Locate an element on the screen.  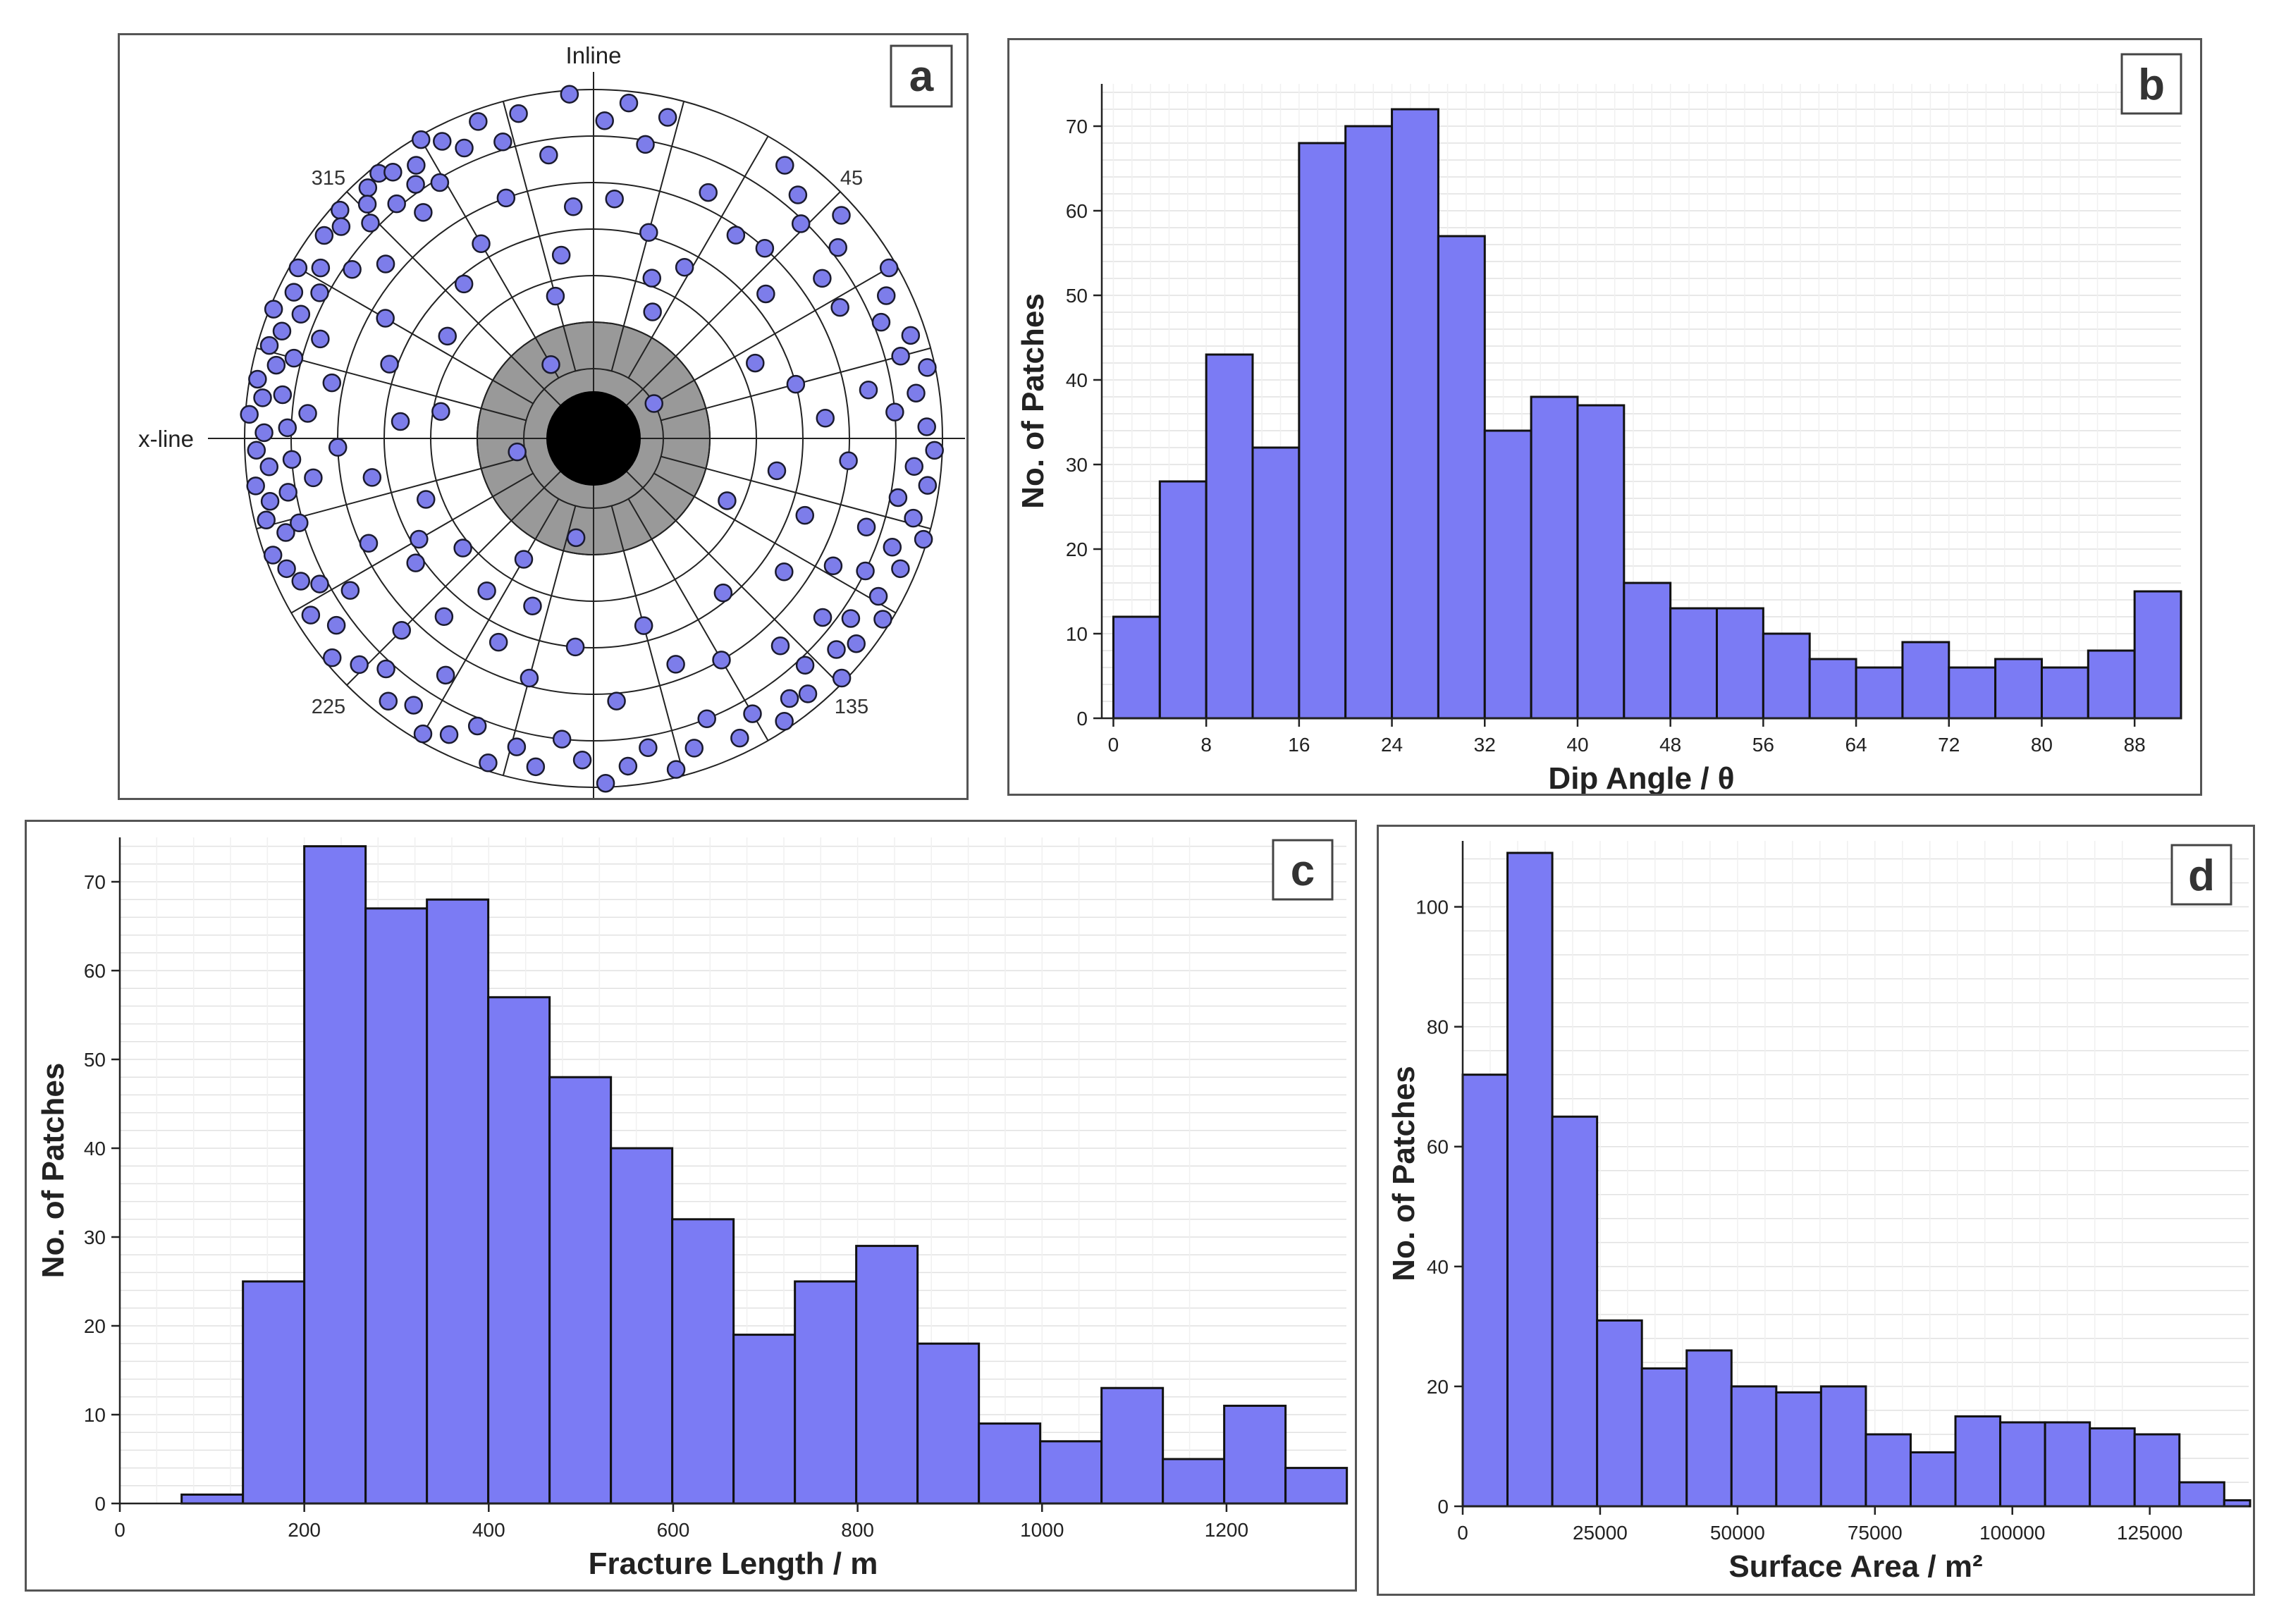
panel-label: d is located at coordinates (2202, 875).